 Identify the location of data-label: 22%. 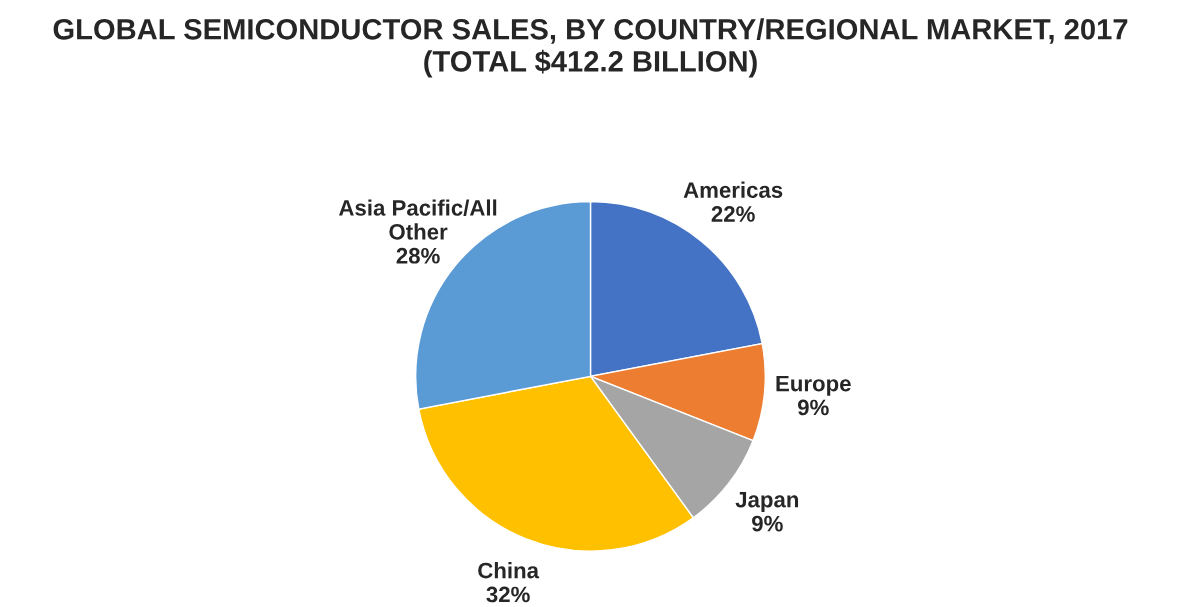
(733, 214).